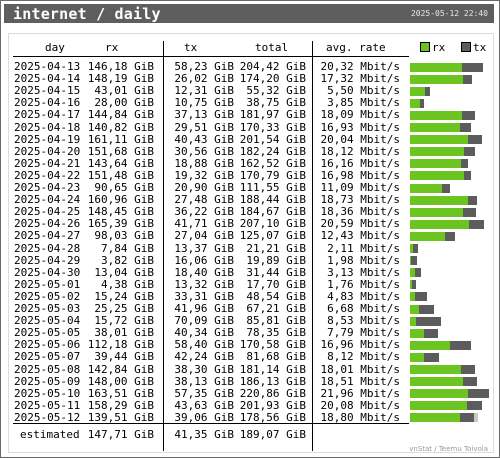 This screenshot has width=500, height=458. I want to click on tx-cell: 39,06 GiB, so click(204, 417).